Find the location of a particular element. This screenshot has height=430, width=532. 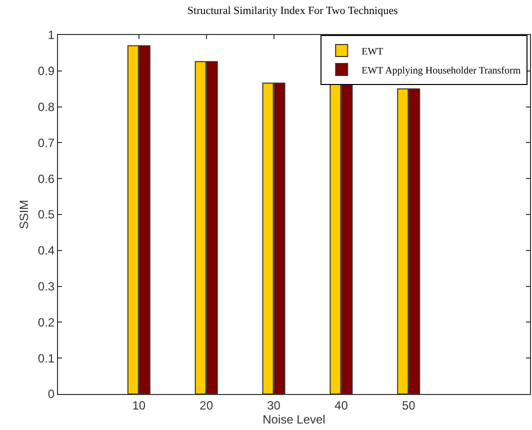

x-tick-label: 40 is located at coordinates (341, 405).